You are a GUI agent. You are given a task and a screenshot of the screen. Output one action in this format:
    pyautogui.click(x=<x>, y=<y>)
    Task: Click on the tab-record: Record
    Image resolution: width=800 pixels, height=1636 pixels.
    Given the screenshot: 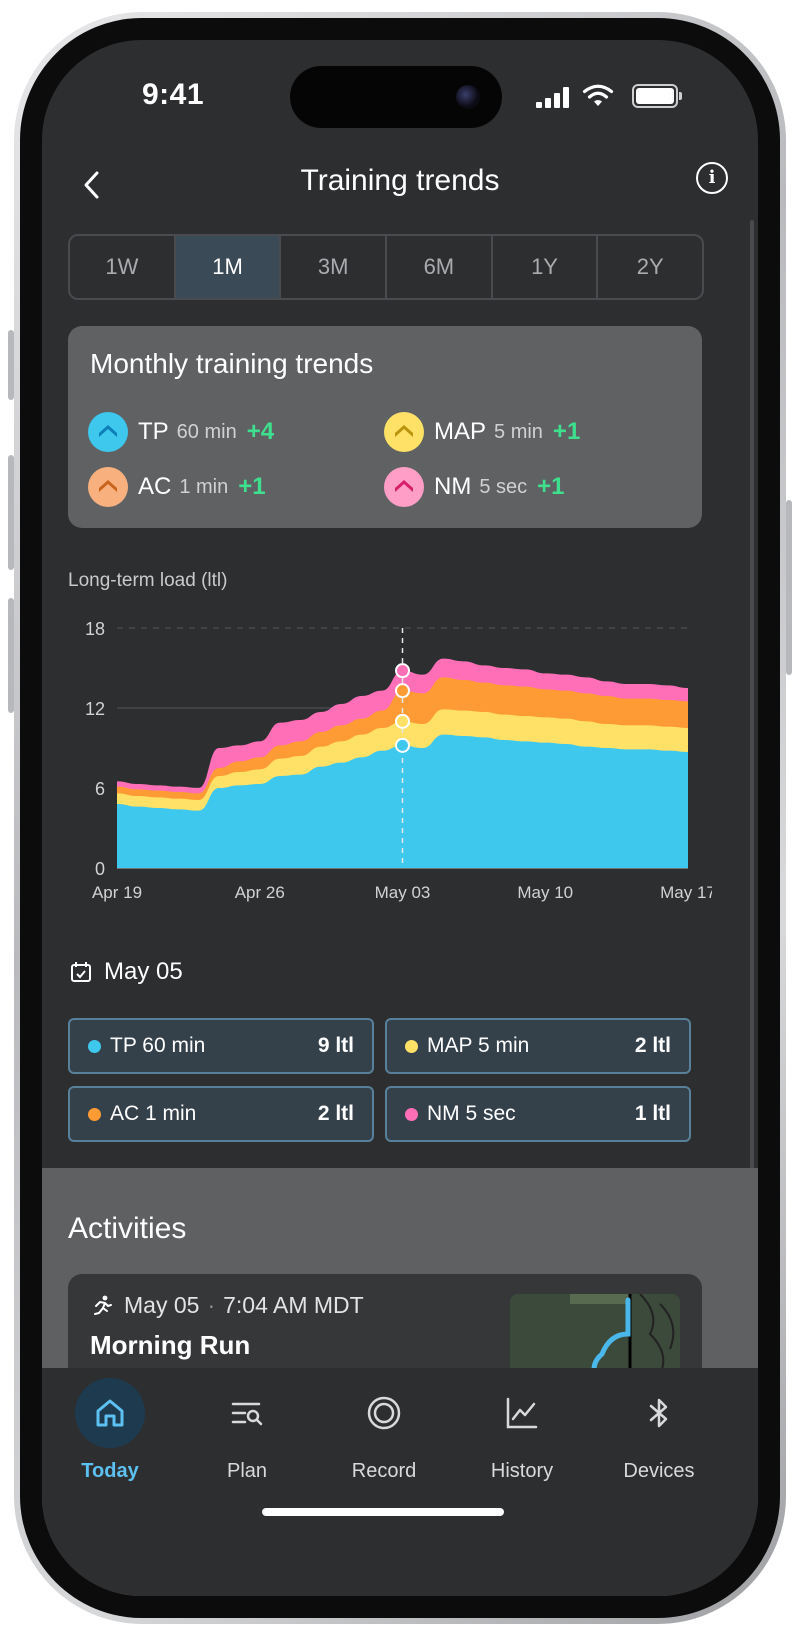 What is the action you would take?
    pyautogui.click(x=384, y=1430)
    